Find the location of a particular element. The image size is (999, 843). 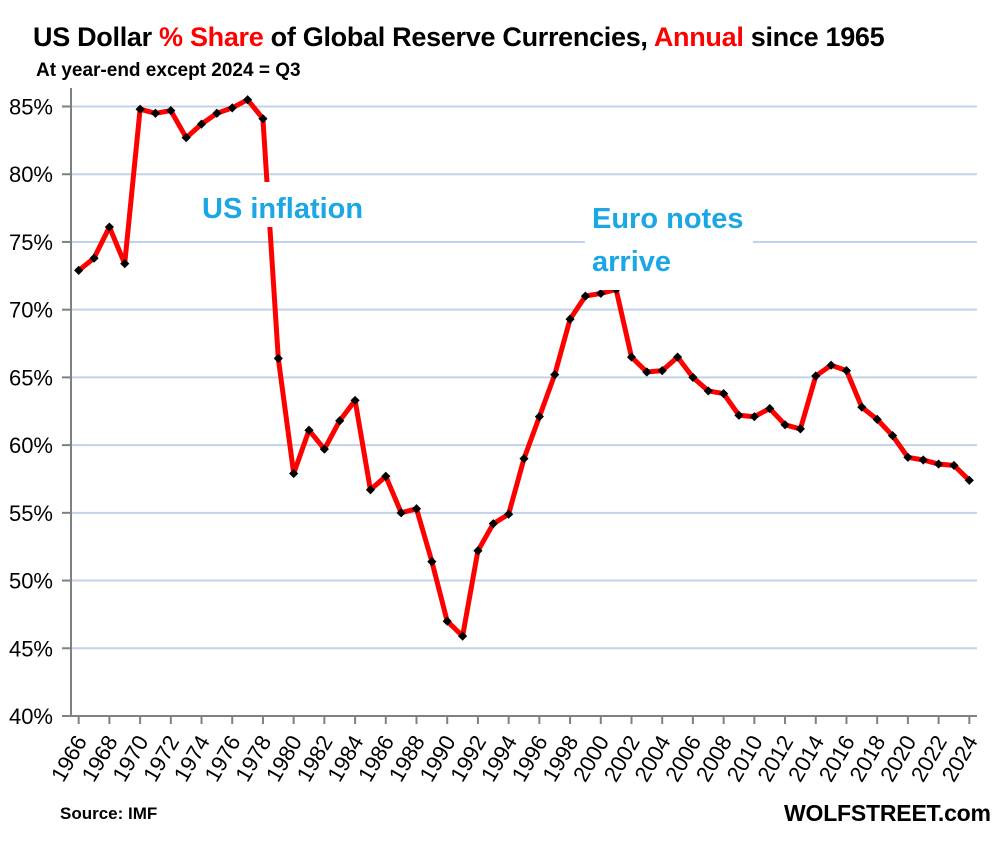

title-segment: US Dollar is located at coordinates (96, 37).